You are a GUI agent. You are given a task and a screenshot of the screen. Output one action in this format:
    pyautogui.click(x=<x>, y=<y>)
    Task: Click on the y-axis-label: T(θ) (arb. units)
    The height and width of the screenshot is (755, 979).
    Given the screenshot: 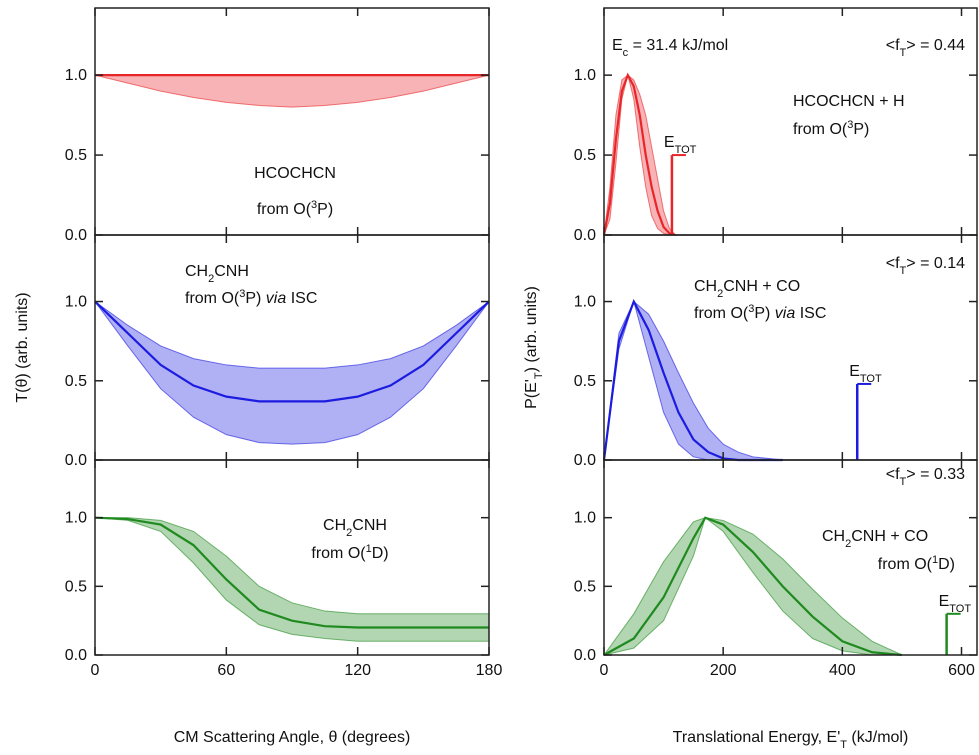 What is the action you would take?
    pyautogui.click(x=22, y=347)
    